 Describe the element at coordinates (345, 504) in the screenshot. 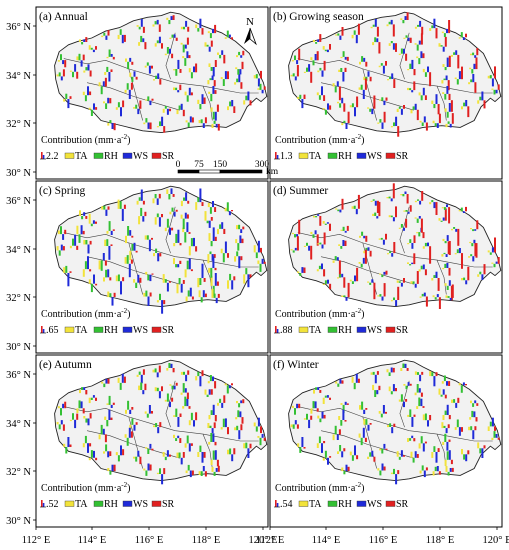

I see `legend-label-rh: RH` at that location.